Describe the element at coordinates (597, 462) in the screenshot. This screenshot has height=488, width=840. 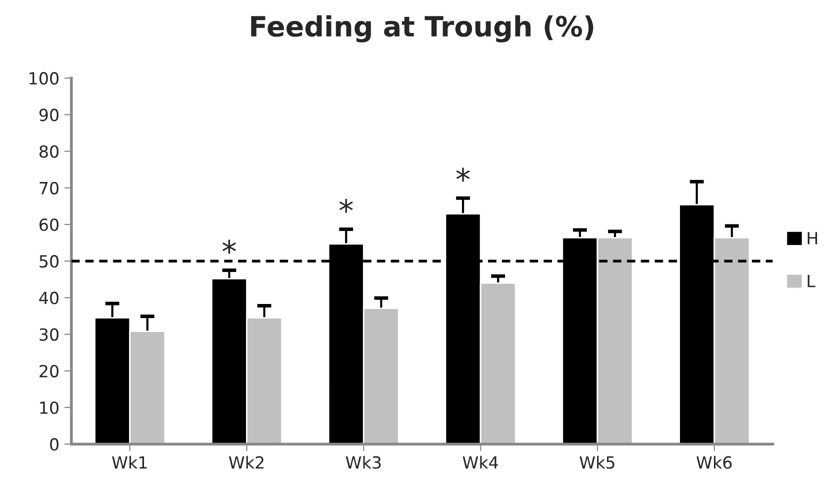
I see `x-tick-label: Wk5` at that location.